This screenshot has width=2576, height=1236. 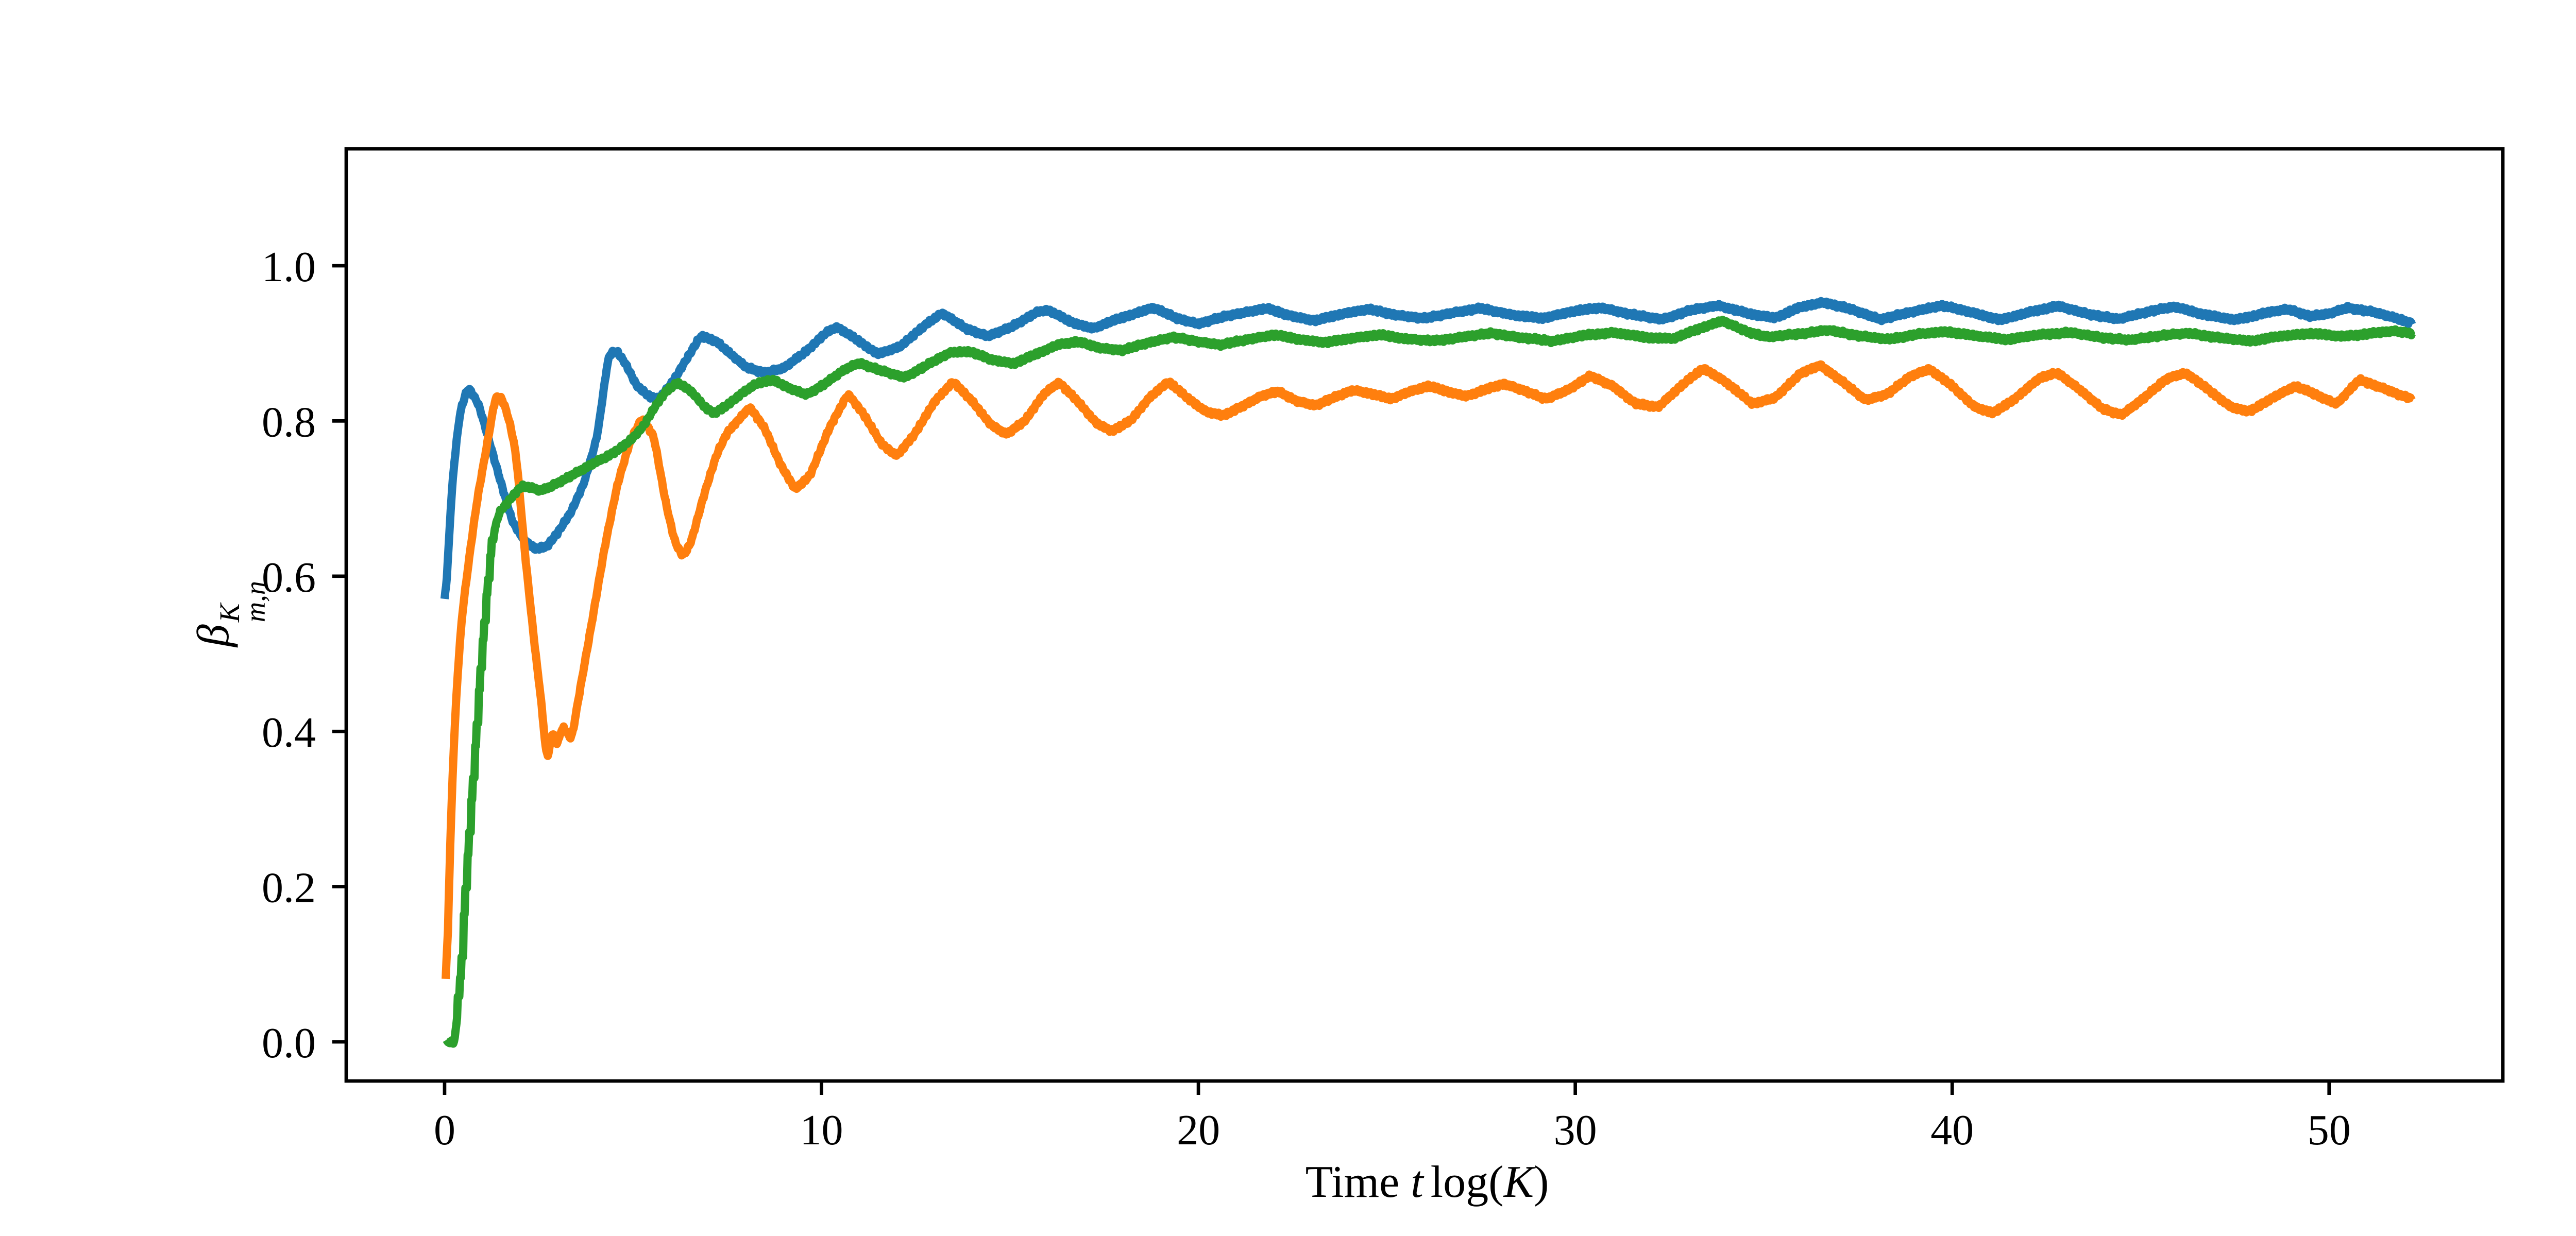 I want to click on x-tick-label: 40, so click(x=1952, y=1130).